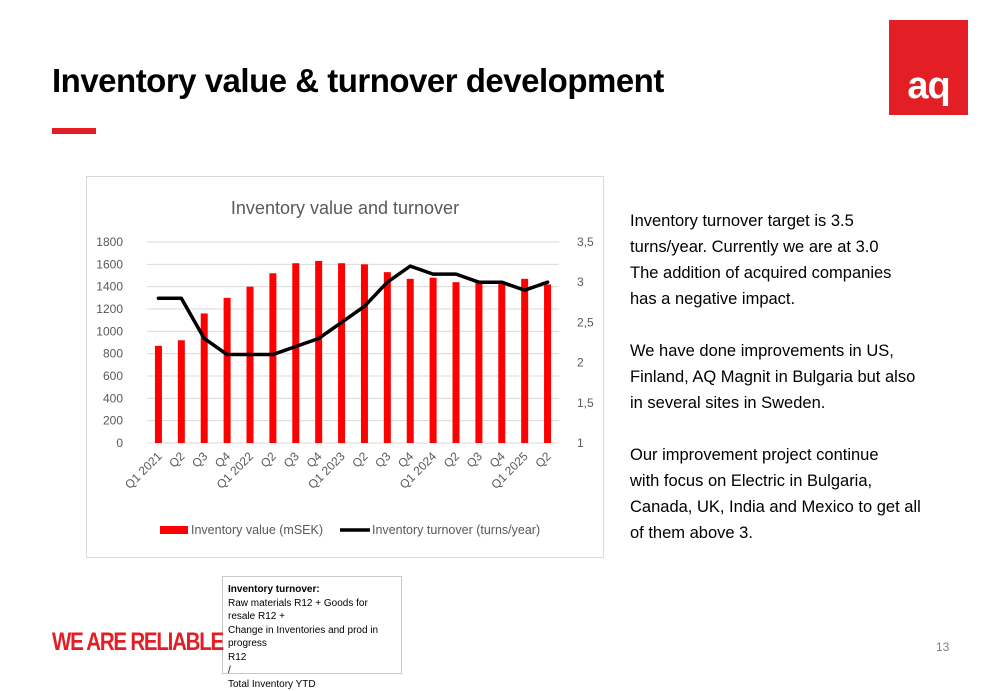  I want to click on left-tick-label: 1400, so click(109, 287).